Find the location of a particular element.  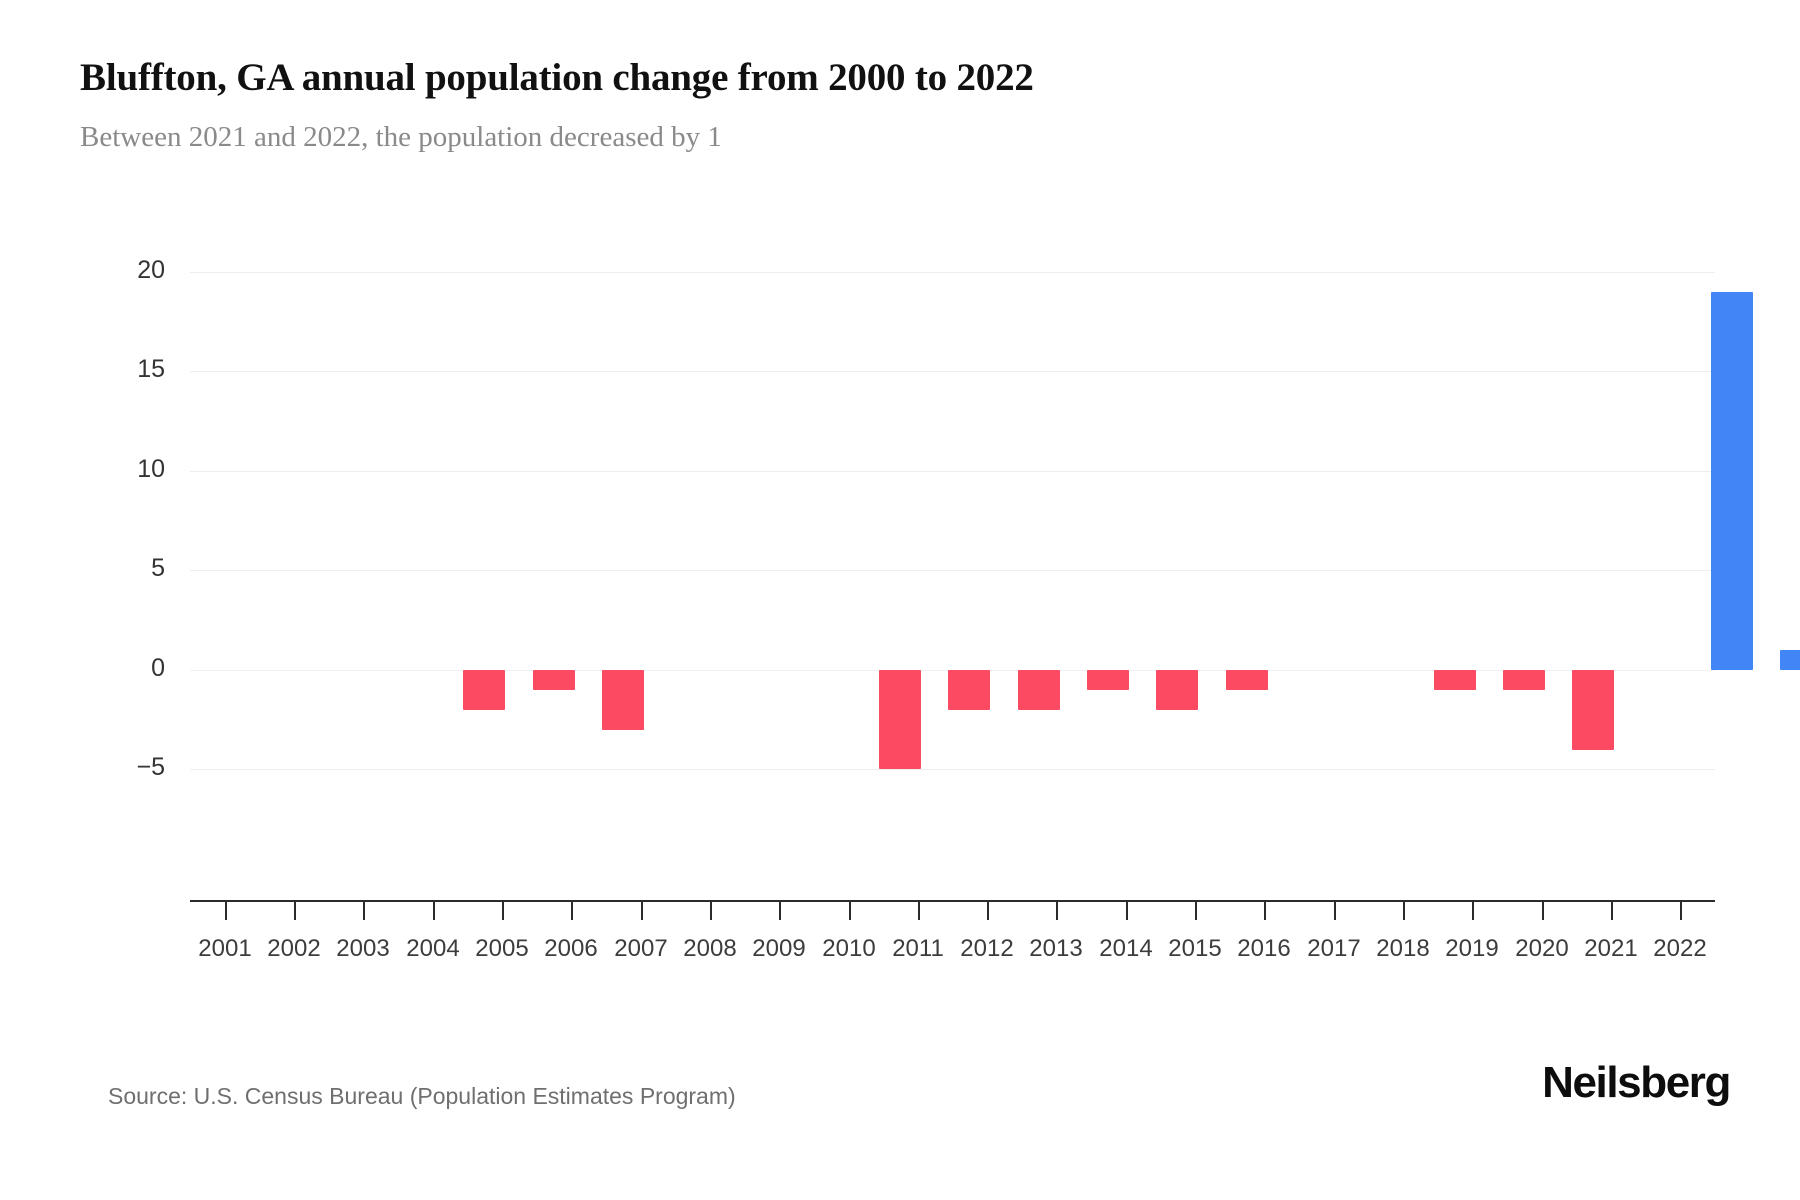

x-axis-tick-label-2014: 2014 is located at coordinates (1126, 948).